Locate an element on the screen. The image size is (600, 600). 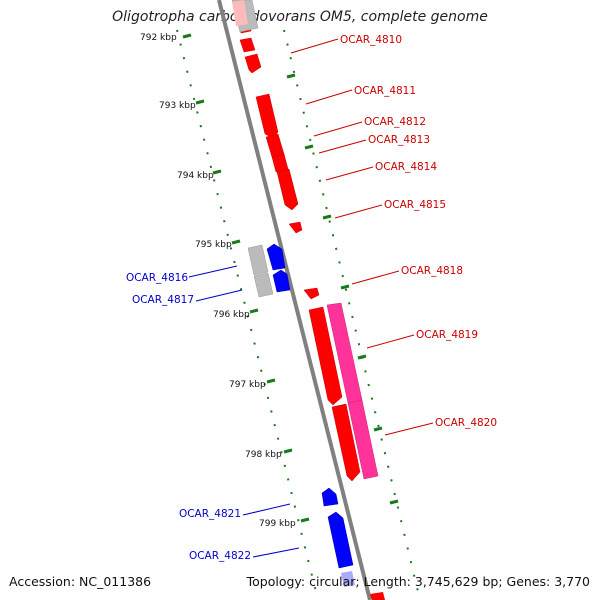
gene-label-ocar-4814: OCAR_4814 is located at coordinates (406, 167).